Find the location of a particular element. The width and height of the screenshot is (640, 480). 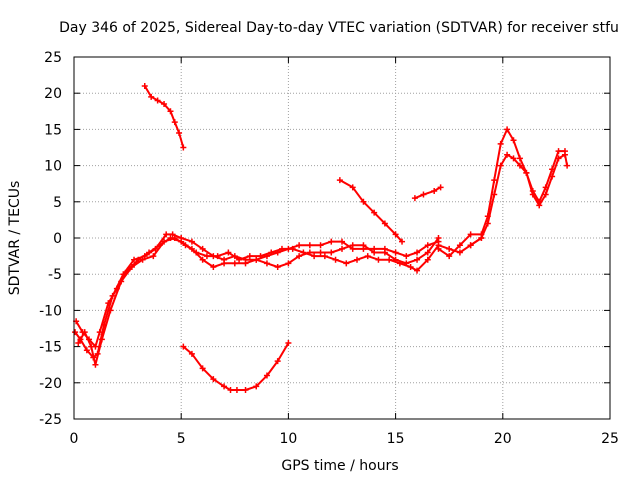

x-tick-label: 0 is located at coordinates (74, 439).